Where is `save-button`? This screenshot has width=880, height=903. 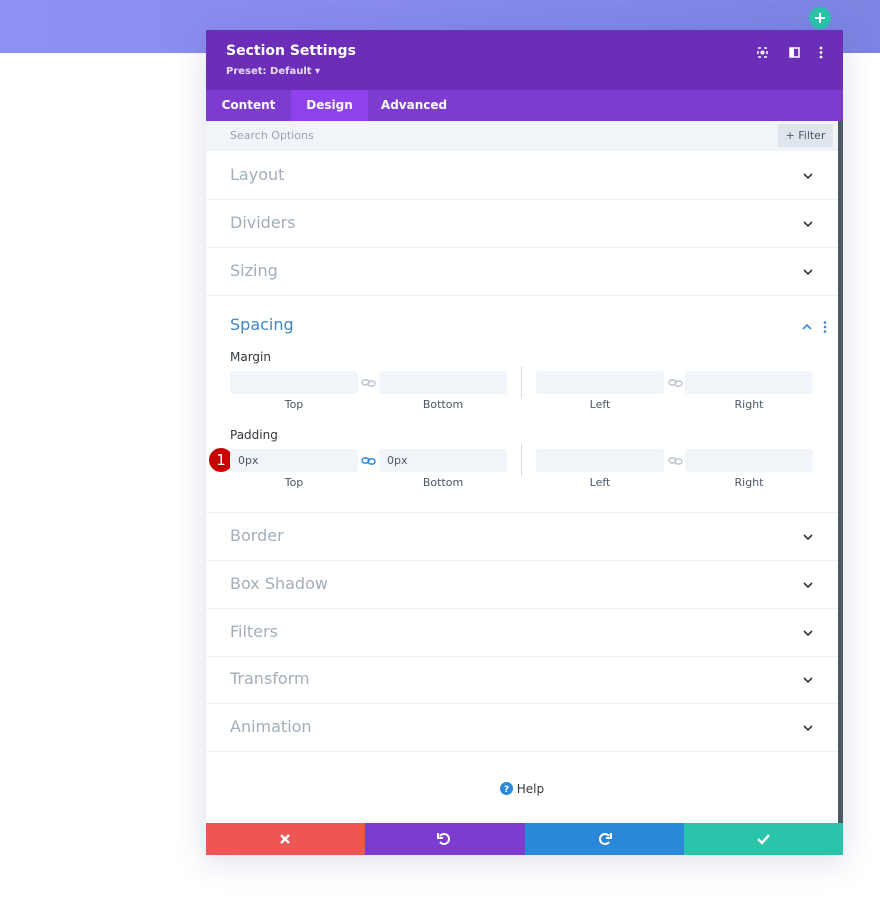 save-button is located at coordinates (763, 839).